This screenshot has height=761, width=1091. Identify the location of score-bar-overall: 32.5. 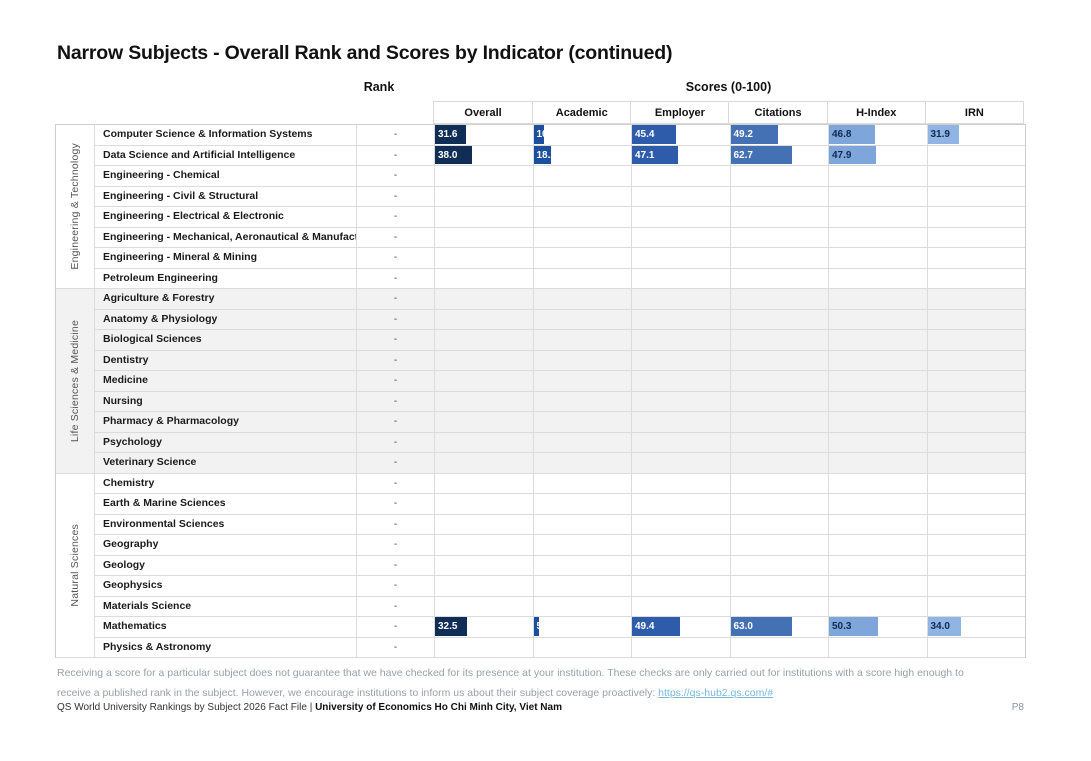
(451, 626).